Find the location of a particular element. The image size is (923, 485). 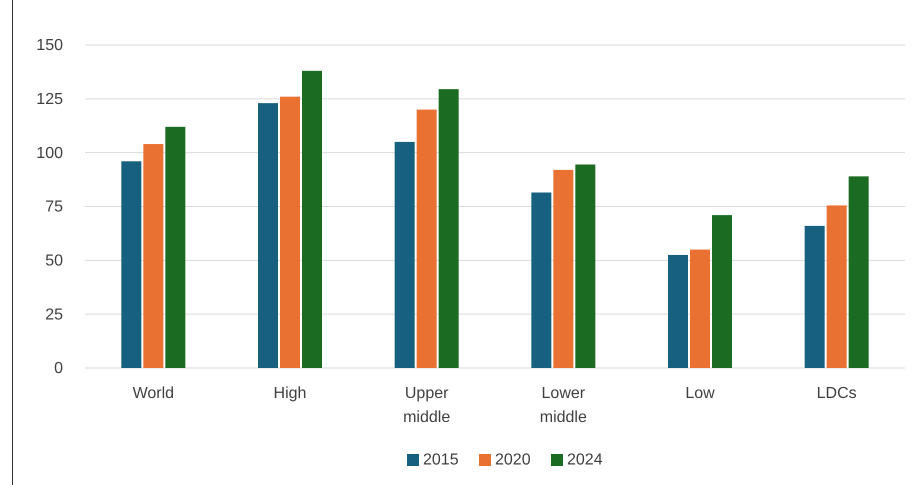

y-tick-label: 25 is located at coordinates (54, 315).